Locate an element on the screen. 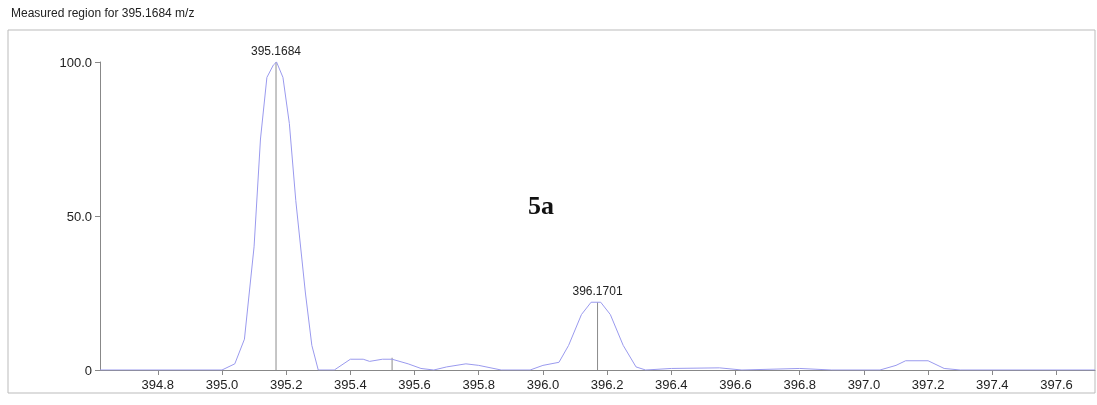  x-tick-label: 396.2 is located at coordinates (607, 384).